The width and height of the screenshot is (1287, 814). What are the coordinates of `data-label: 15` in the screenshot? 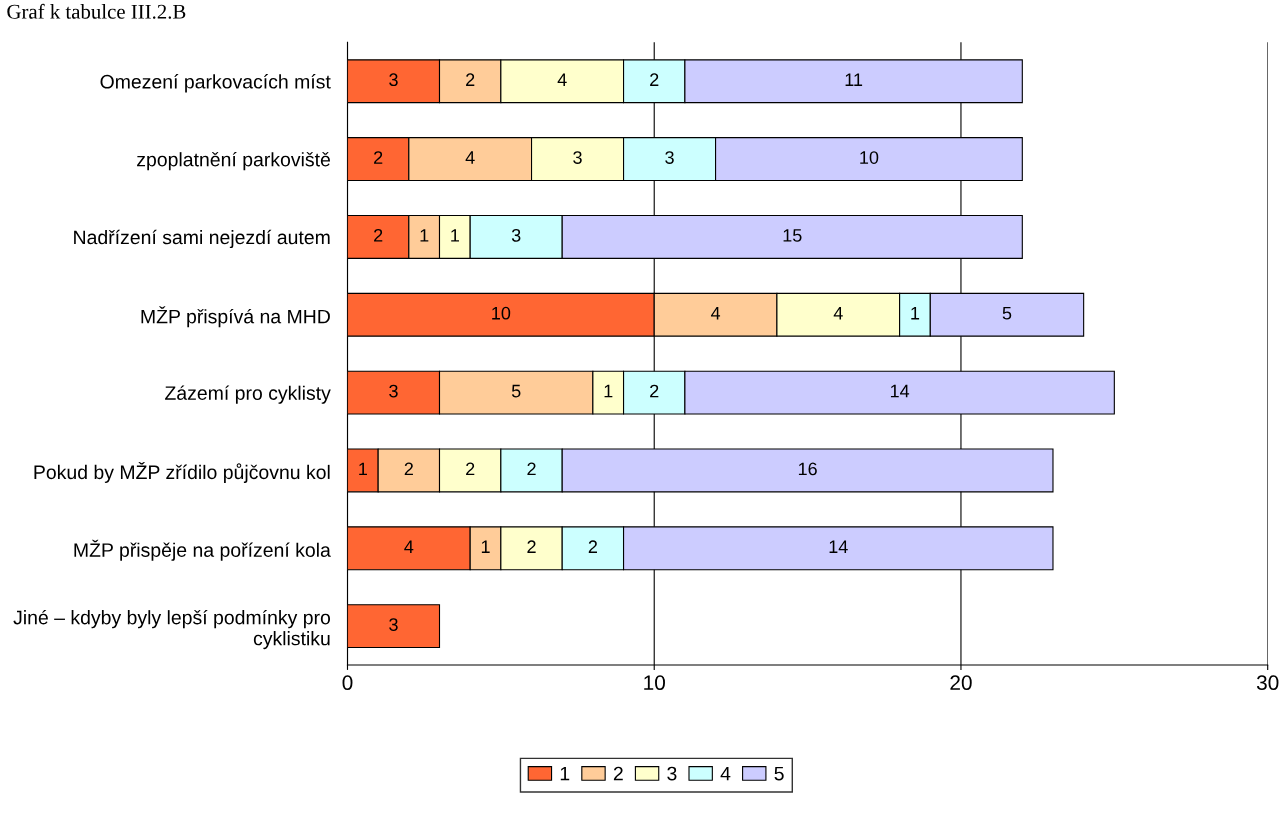 It's located at (792, 235).